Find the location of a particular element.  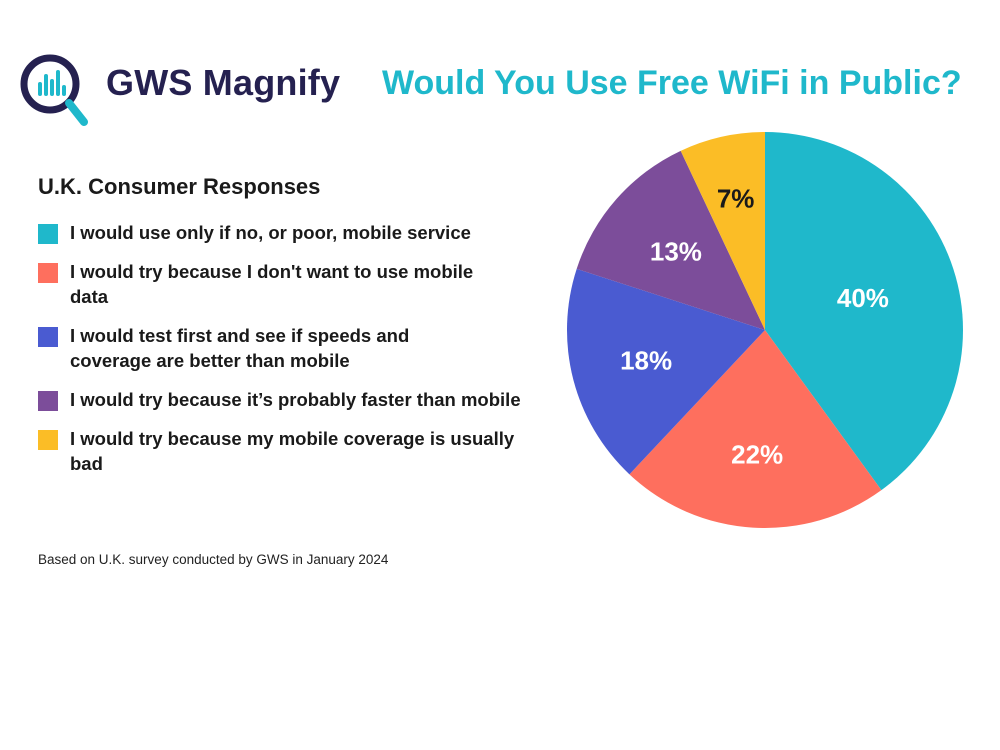

legend-title: U.K. Consumer Responses is located at coordinates (179, 186).